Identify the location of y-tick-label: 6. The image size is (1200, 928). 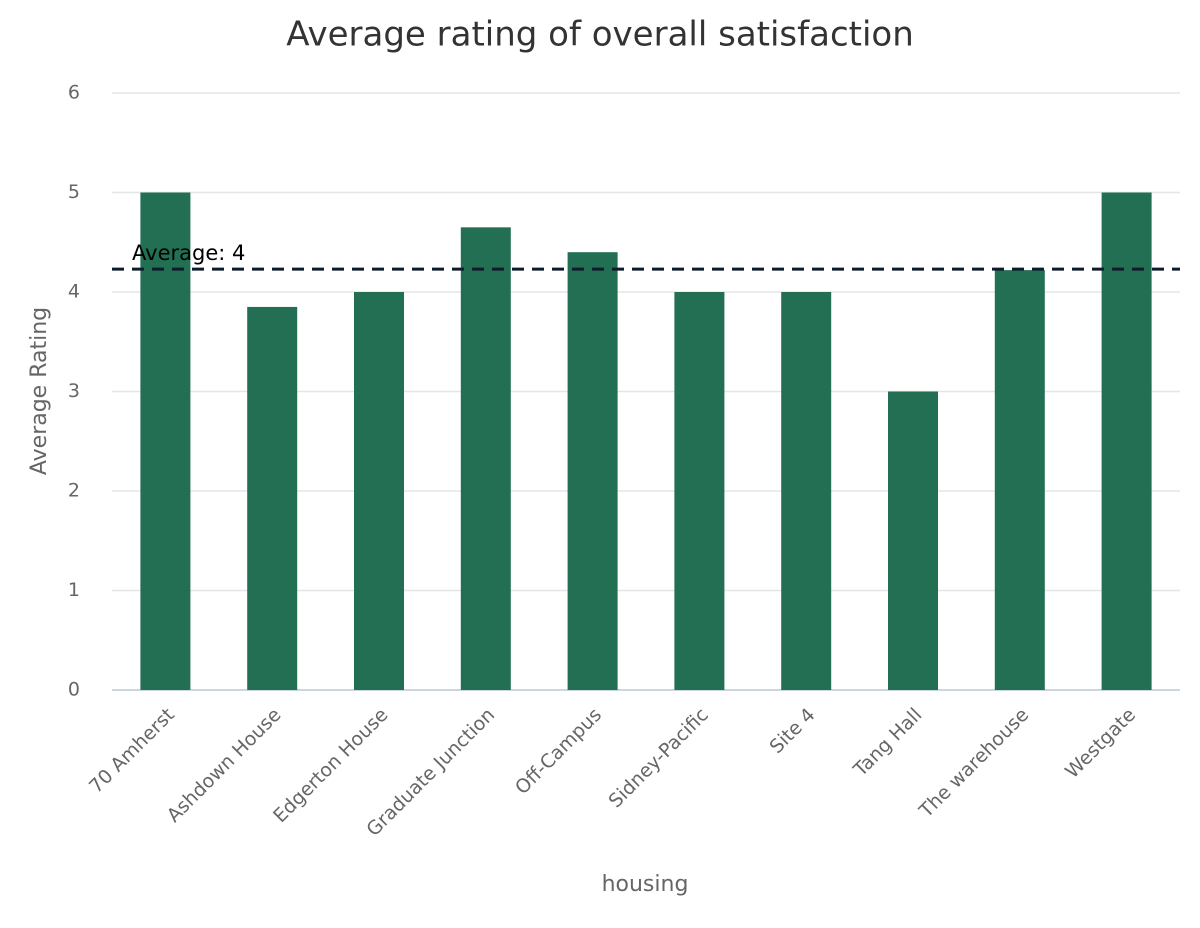
(74, 93).